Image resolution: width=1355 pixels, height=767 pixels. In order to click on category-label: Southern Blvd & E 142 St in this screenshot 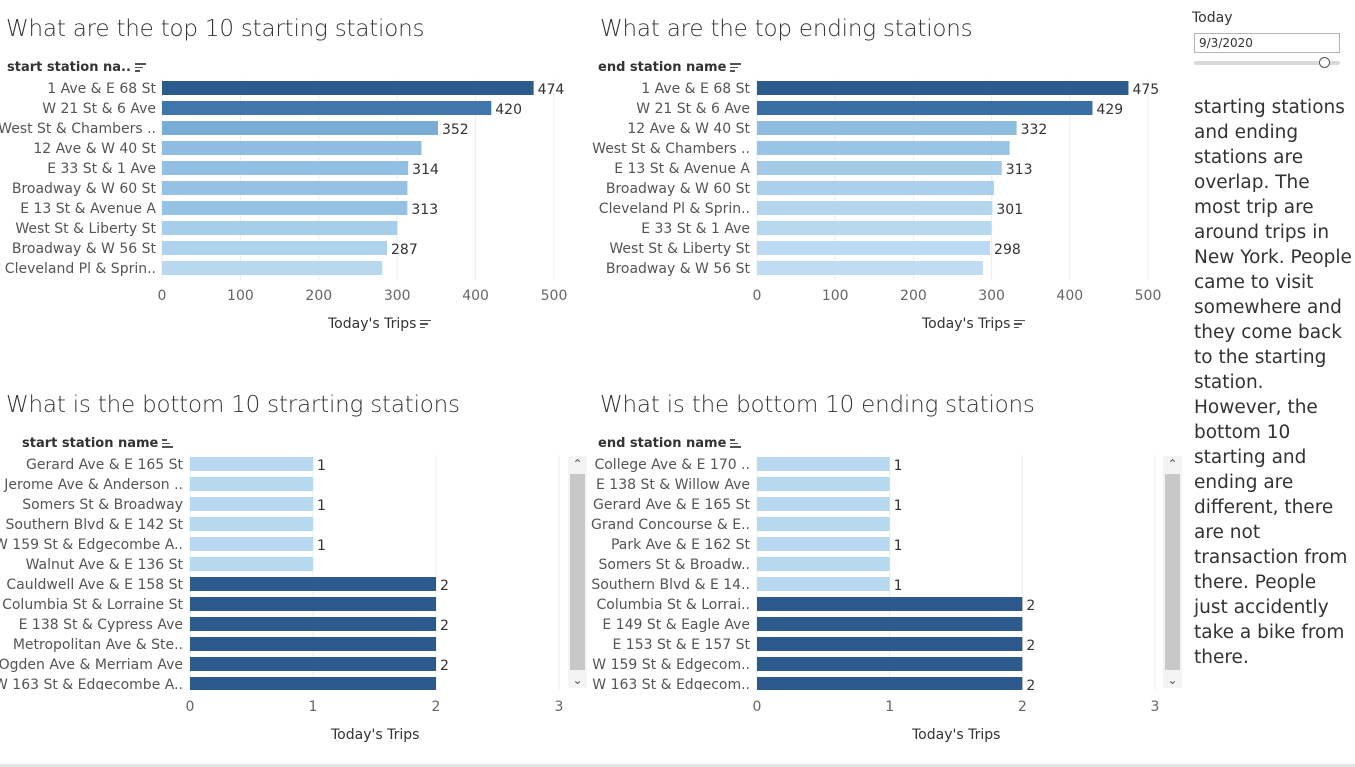, I will do `click(95, 525)`.